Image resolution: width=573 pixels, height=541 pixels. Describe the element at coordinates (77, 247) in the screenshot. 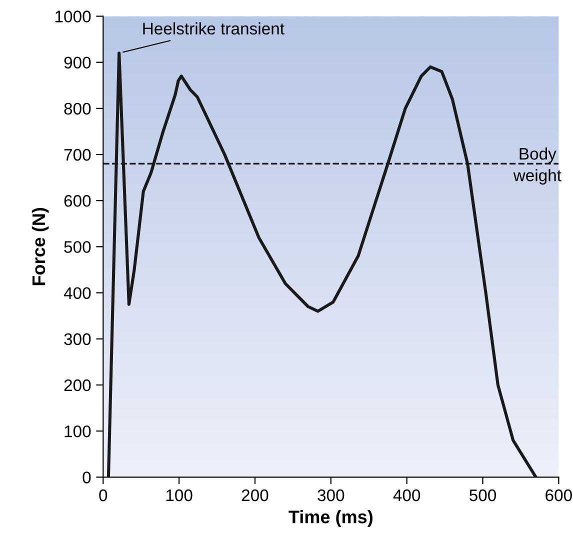

I see `y-tick-label: 500` at that location.